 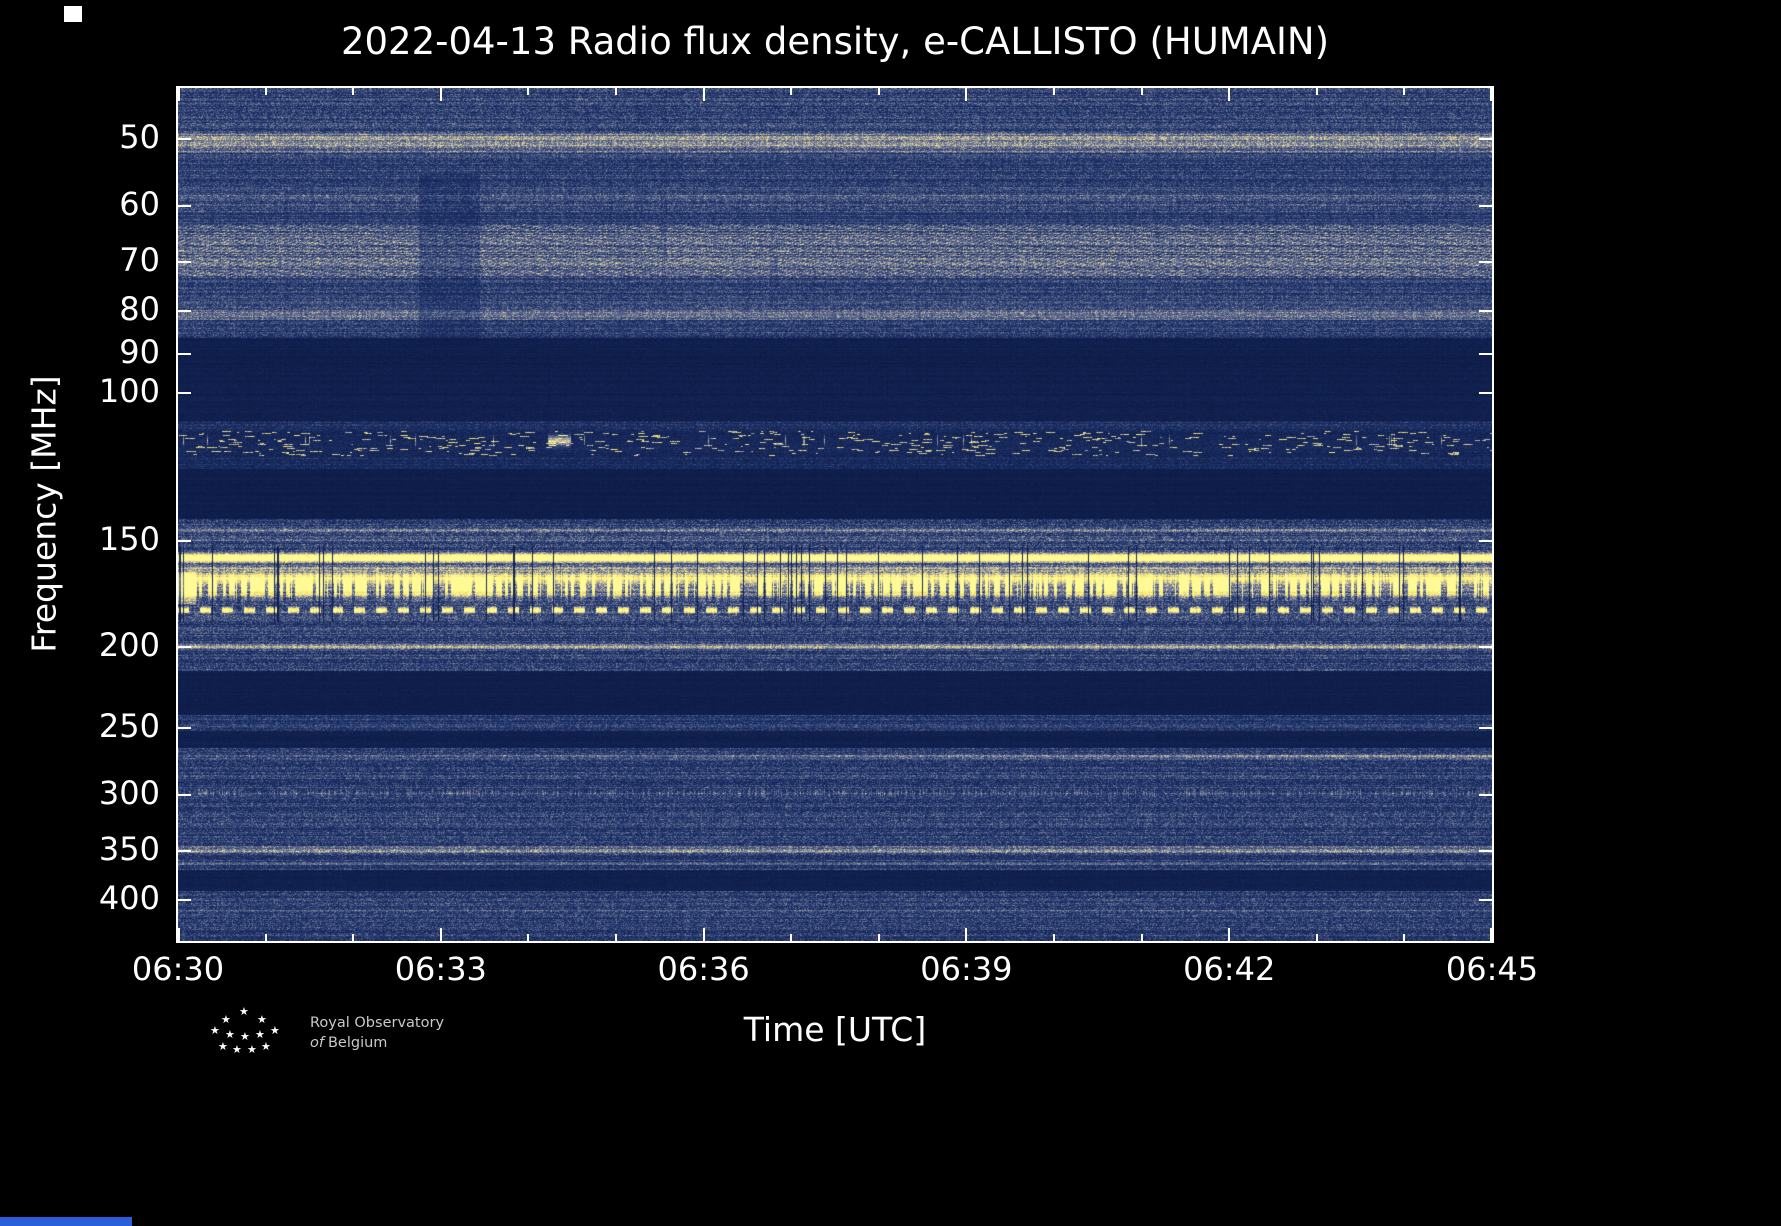 I want to click on rob-logo-line2: of Belgium, so click(x=349, y=1043).